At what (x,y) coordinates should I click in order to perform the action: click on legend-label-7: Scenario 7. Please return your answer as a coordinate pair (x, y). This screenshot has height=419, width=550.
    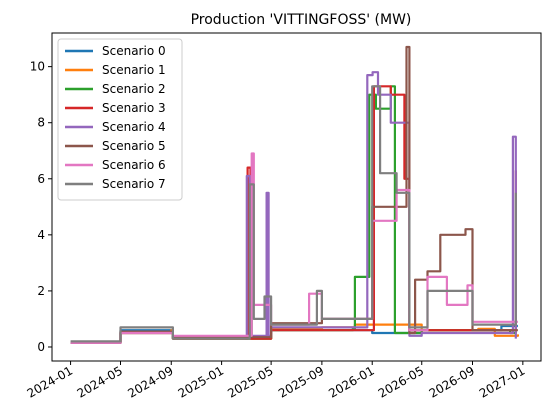
    Looking at the image, I should click on (134, 184).